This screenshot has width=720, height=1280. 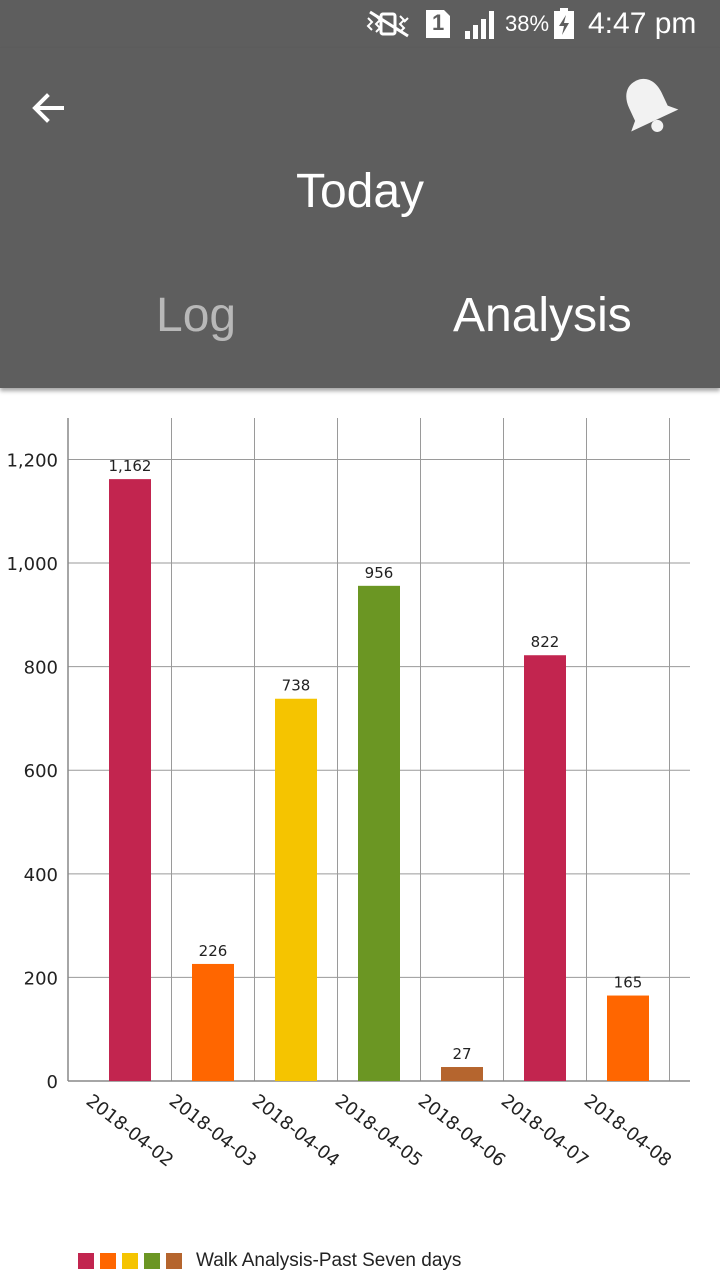 What do you see at coordinates (32, 564) in the screenshot?
I see `y-tick-label: 1,000` at bounding box center [32, 564].